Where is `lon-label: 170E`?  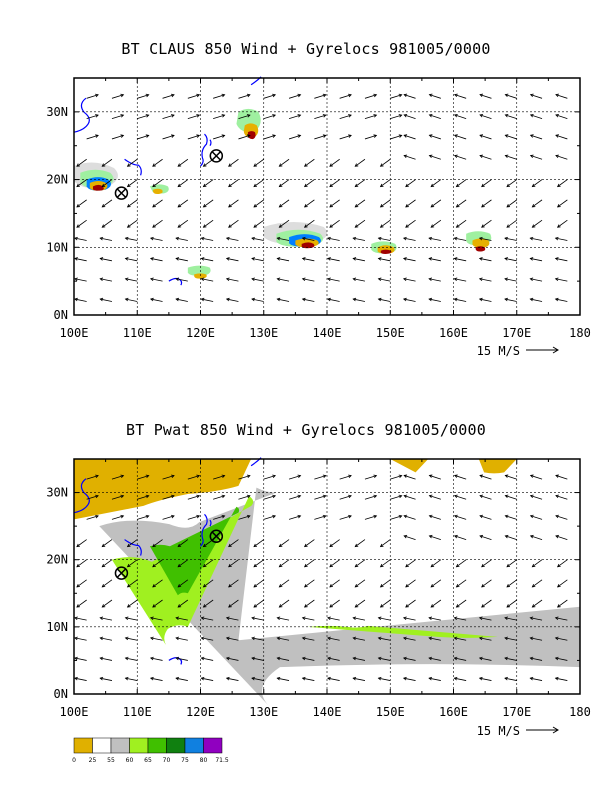 lon-label: 170E is located at coordinates (516, 333).